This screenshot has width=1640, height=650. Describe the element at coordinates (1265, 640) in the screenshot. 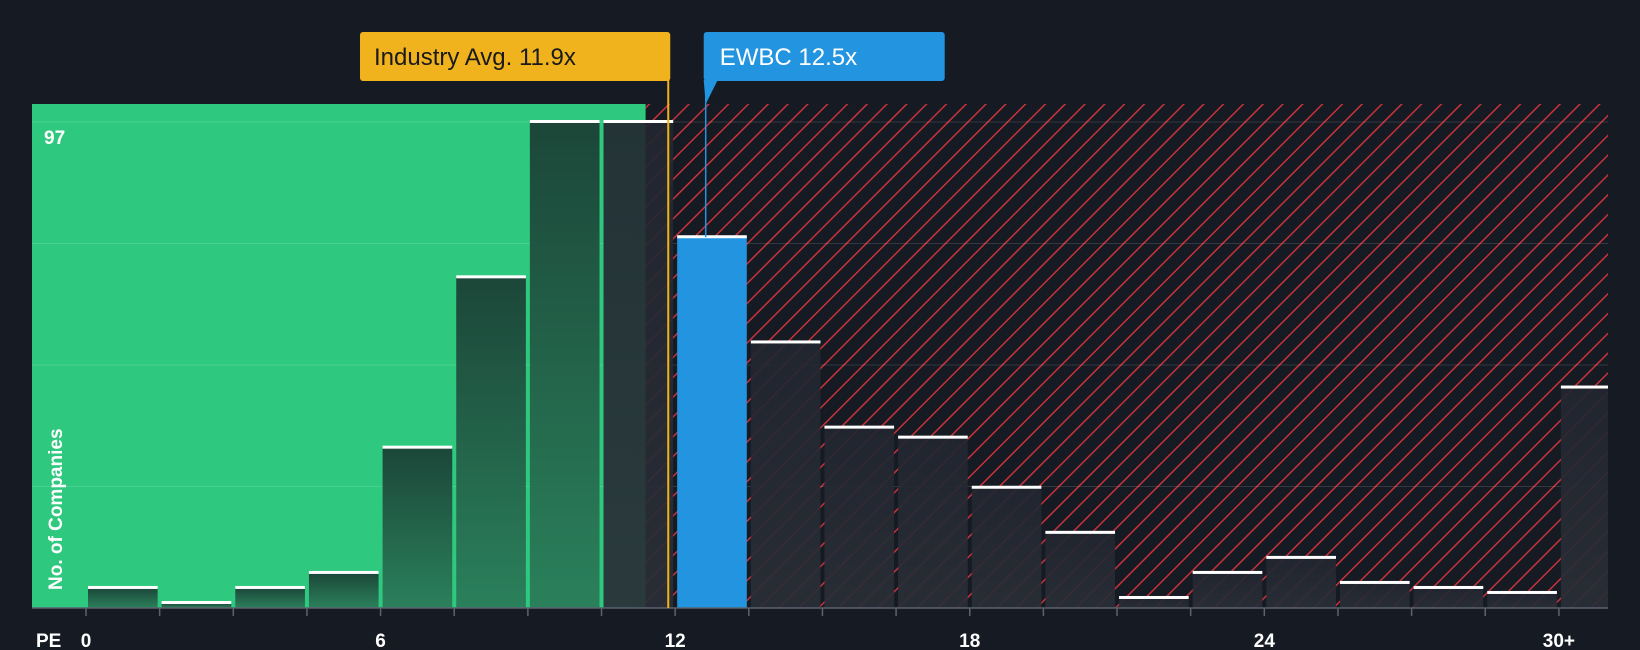

I see `x-tick-label: 24` at that location.